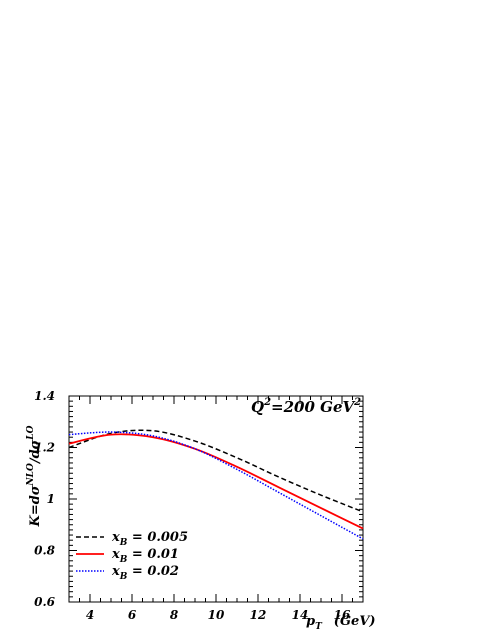 This screenshot has height=635, width=491. Describe the element at coordinates (341, 623) in the screenshot. I see `x-axis-label: pT (GeV)` at that location.